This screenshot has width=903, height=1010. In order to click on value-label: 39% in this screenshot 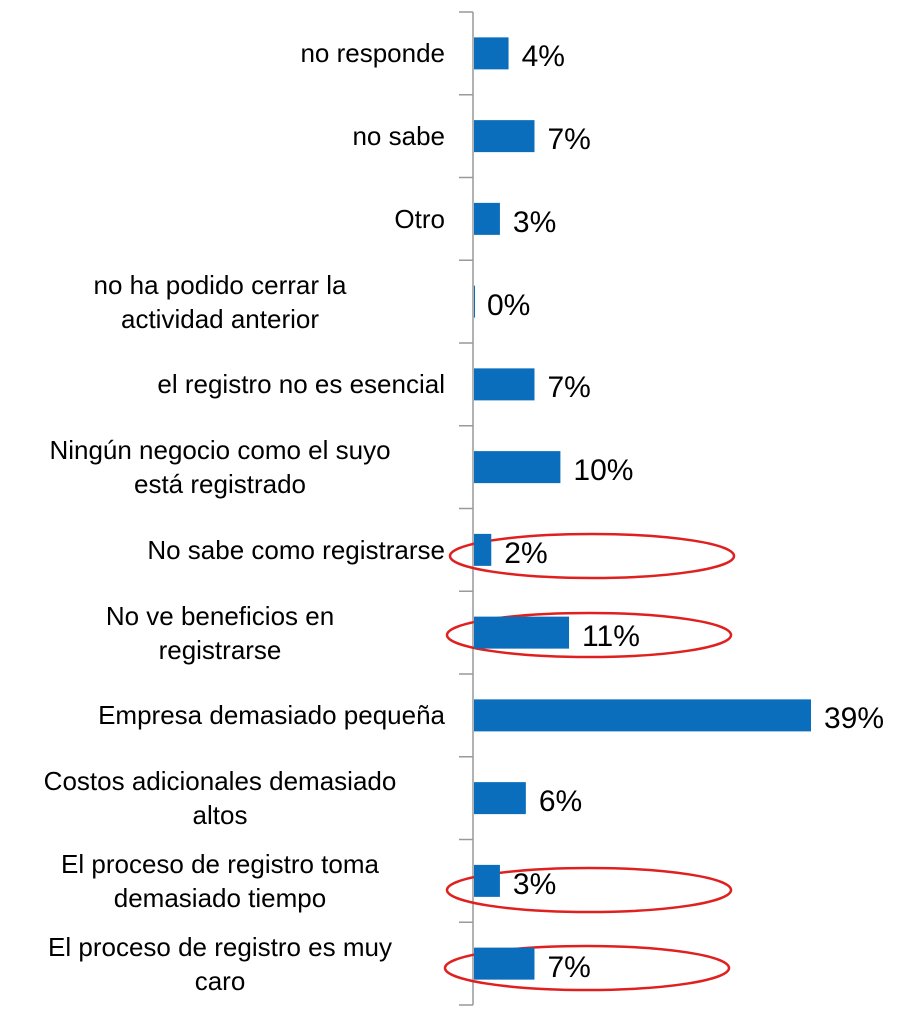, I will do `click(854, 719)`.